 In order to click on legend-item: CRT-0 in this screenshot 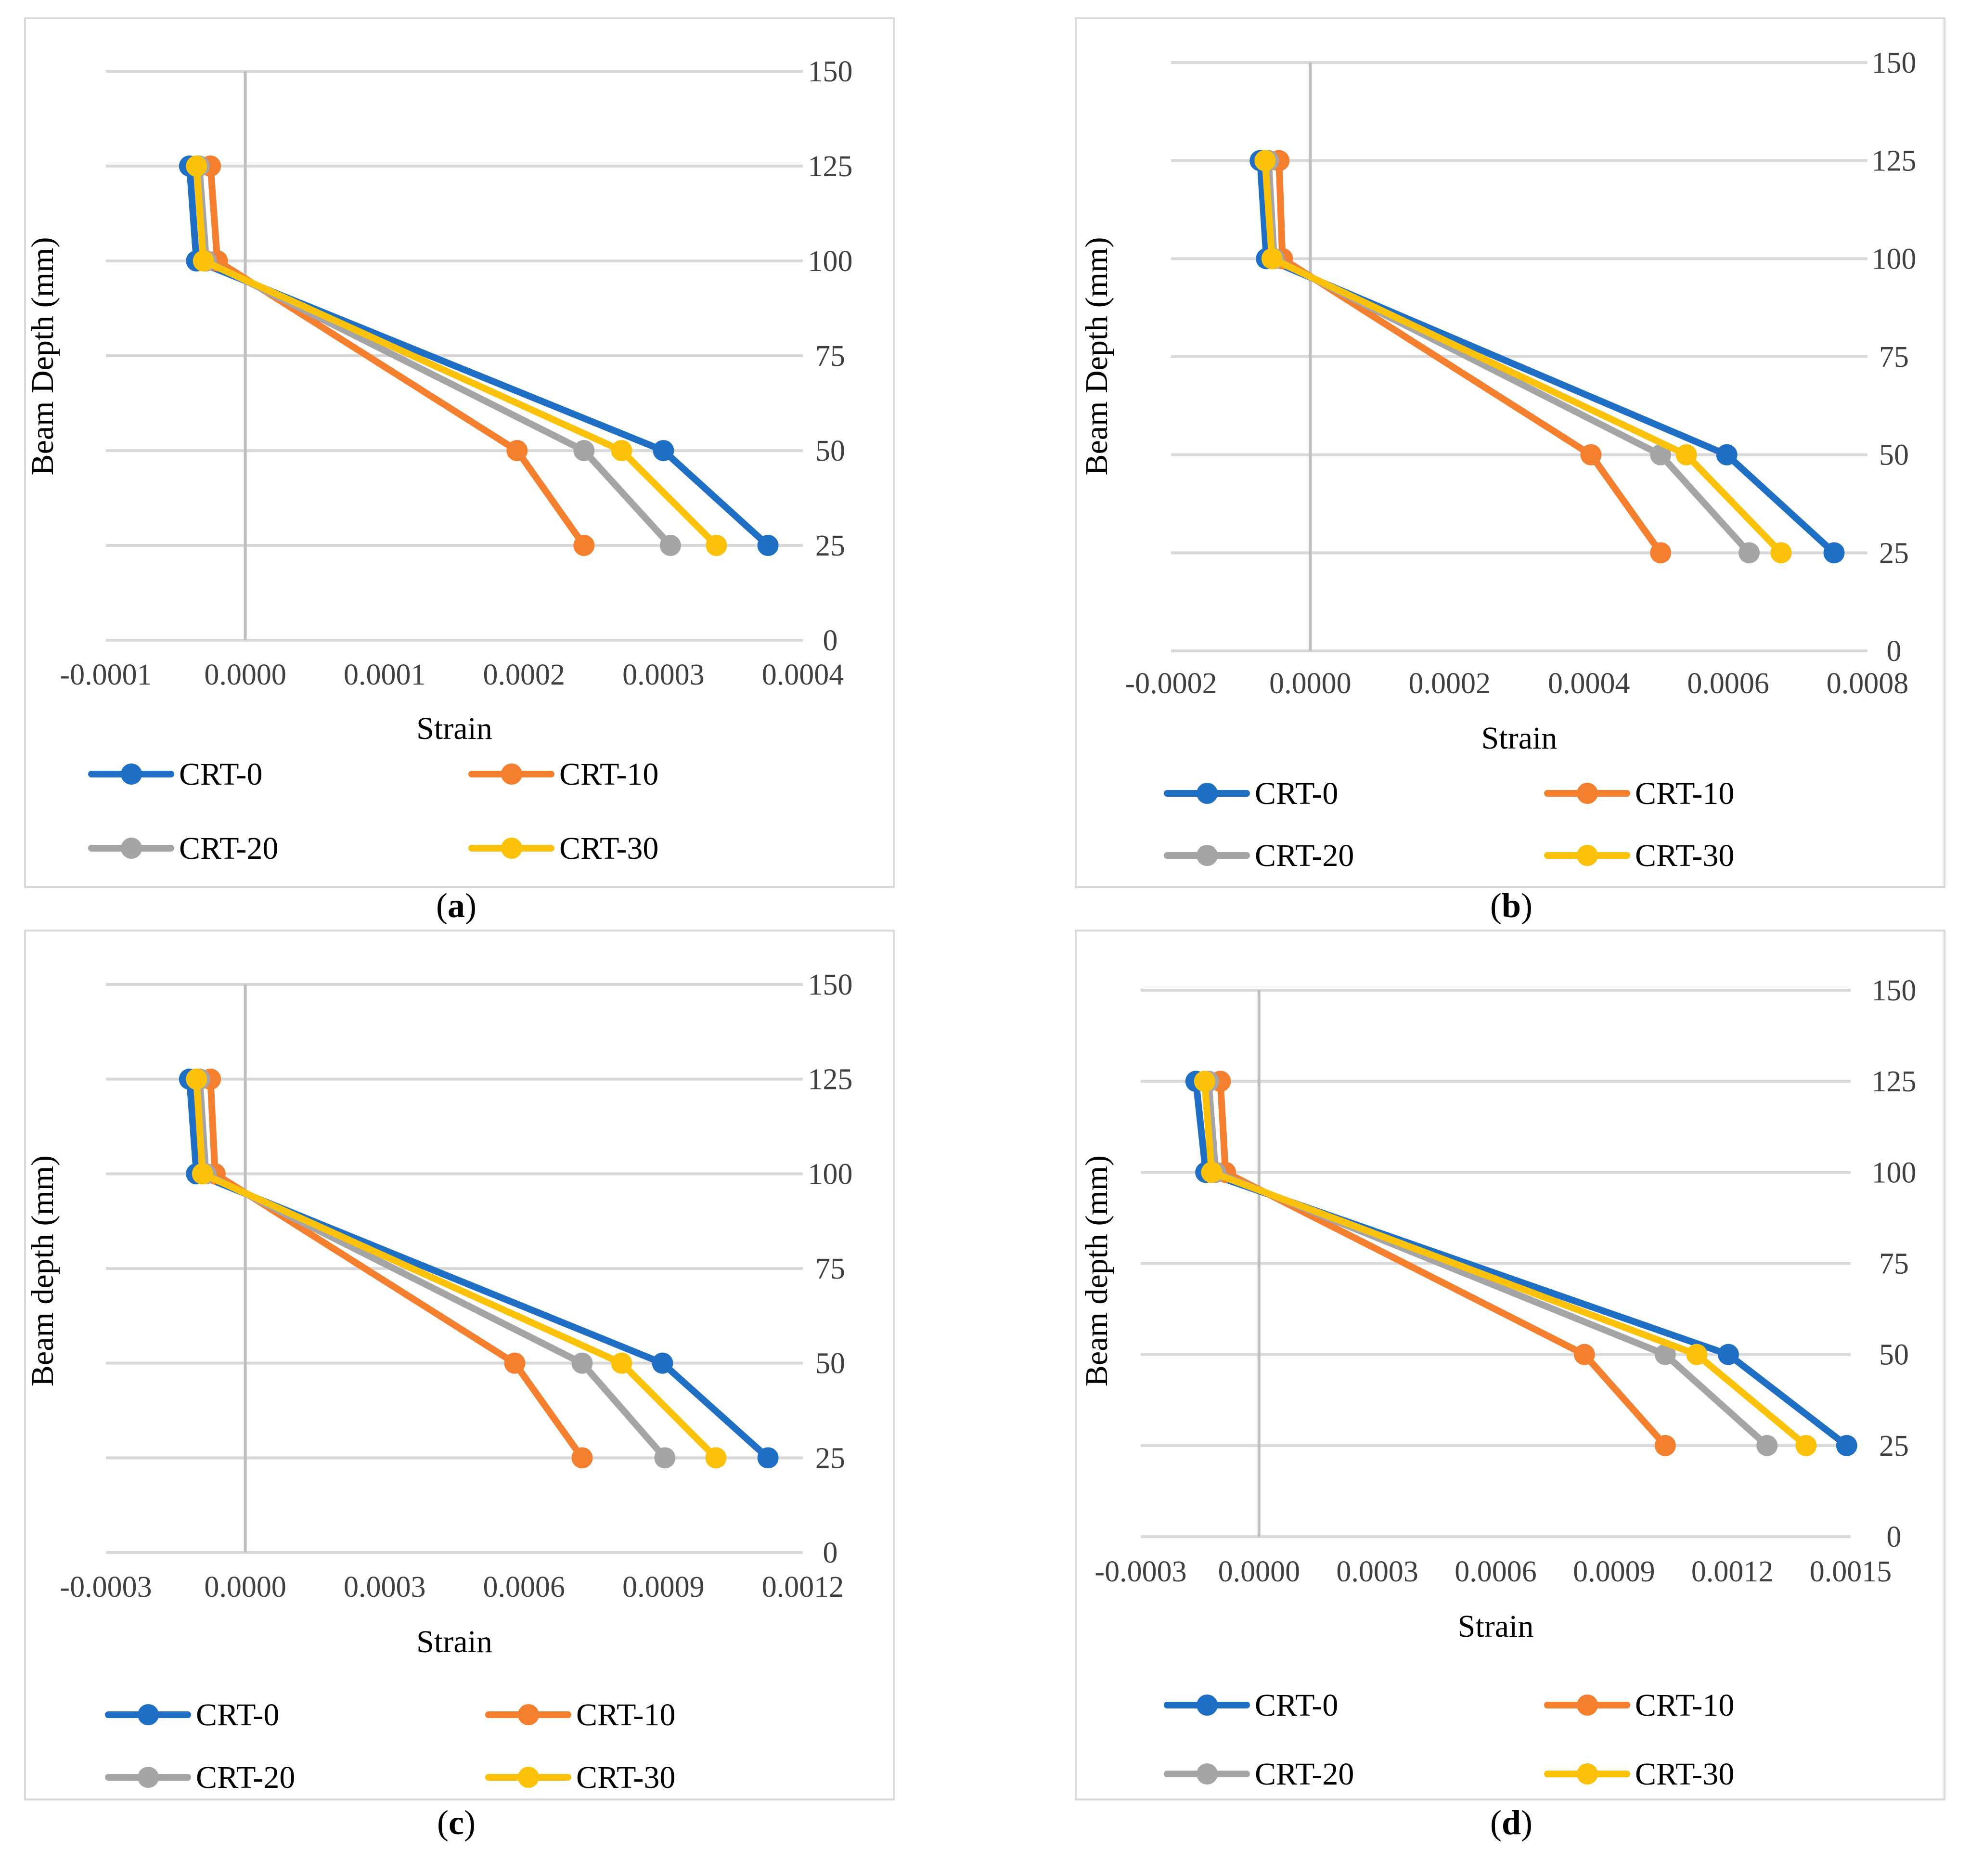, I will do `click(1251, 1705)`.